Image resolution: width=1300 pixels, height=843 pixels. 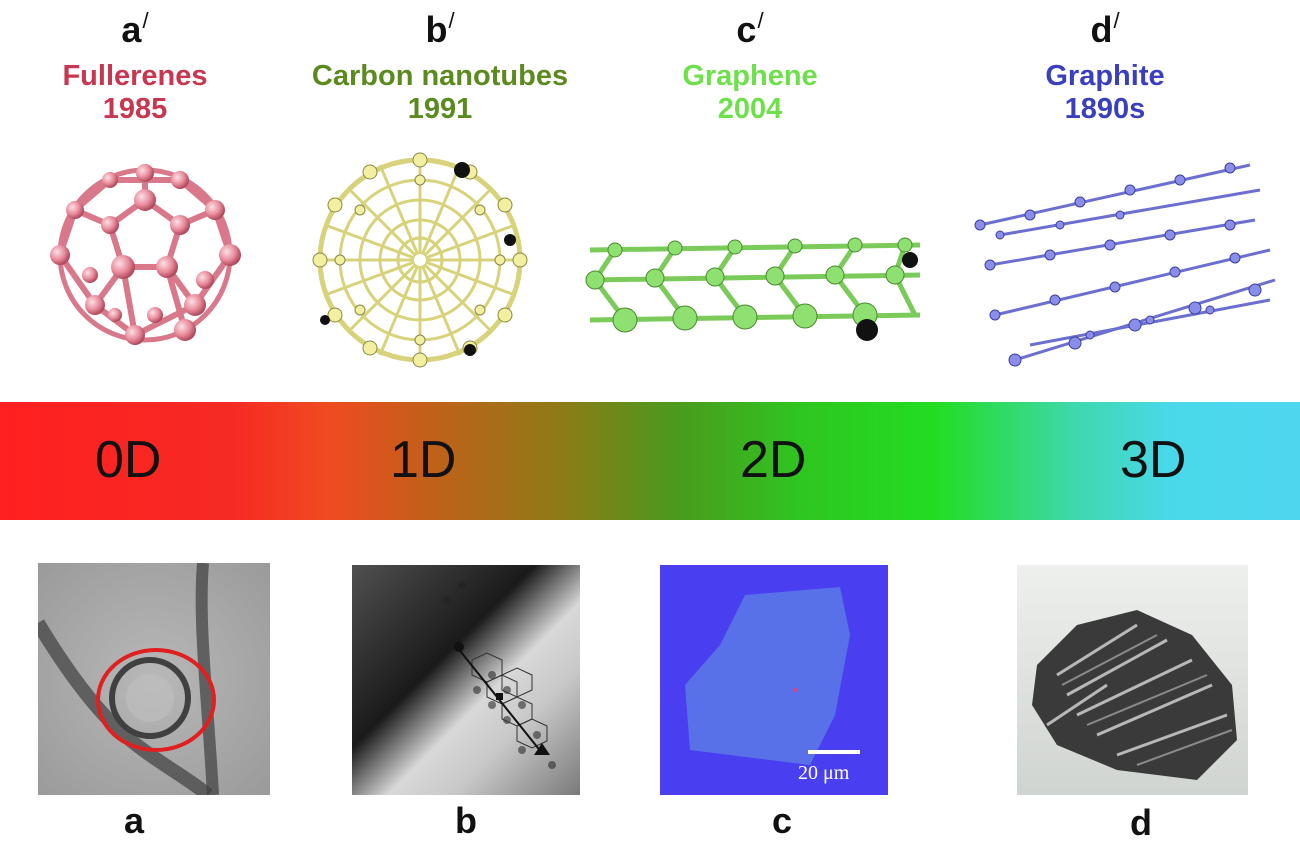 I want to click on column-graphite: d/ Graphite 1890s, so click(x=1105, y=68).